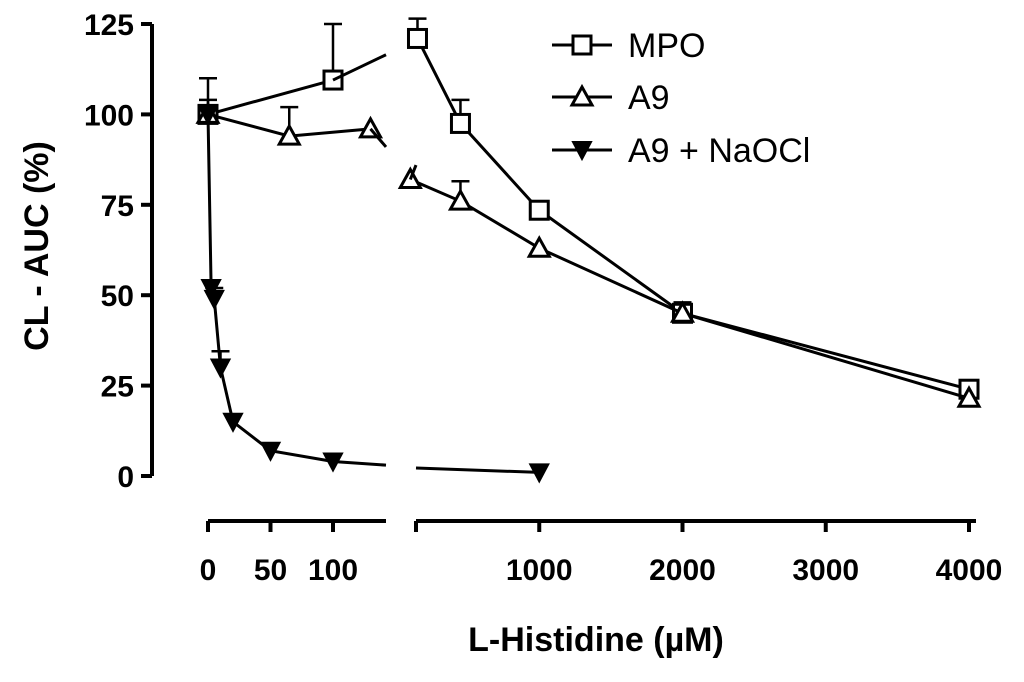 This screenshot has height=682, width=1024. Describe the element at coordinates (208, 570) in the screenshot. I see `x-tick-label: 0` at that location.